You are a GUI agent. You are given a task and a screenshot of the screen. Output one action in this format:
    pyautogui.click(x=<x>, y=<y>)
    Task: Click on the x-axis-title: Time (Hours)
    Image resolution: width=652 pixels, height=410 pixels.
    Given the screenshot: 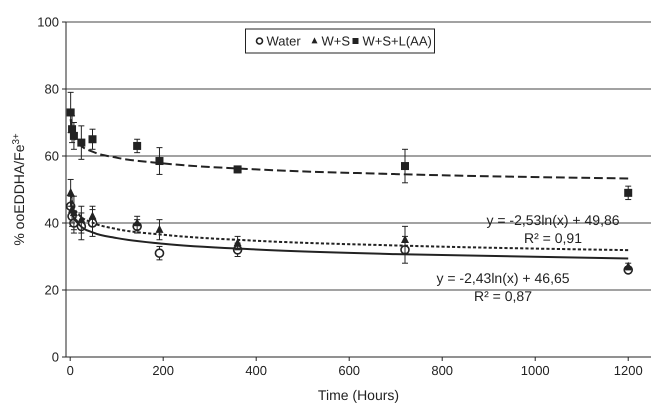 What is the action you would take?
    pyautogui.click(x=359, y=395)
    